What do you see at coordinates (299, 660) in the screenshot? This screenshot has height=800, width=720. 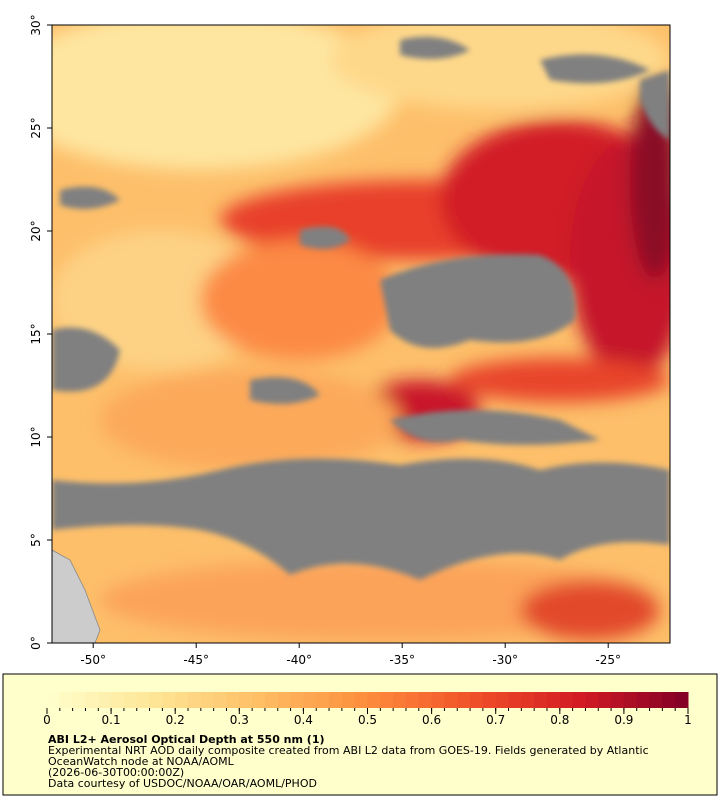 I see `x-tick-label: -40°` at bounding box center [299, 660].